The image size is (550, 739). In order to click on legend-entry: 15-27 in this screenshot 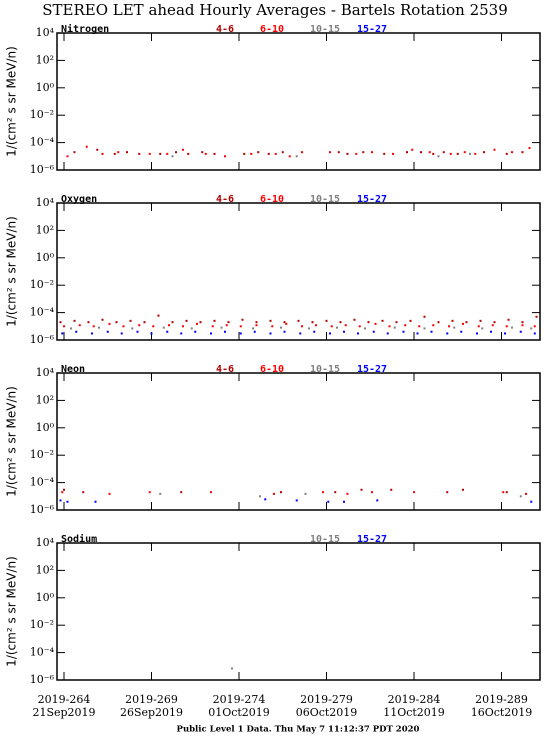, I will do `click(372, 199)`.